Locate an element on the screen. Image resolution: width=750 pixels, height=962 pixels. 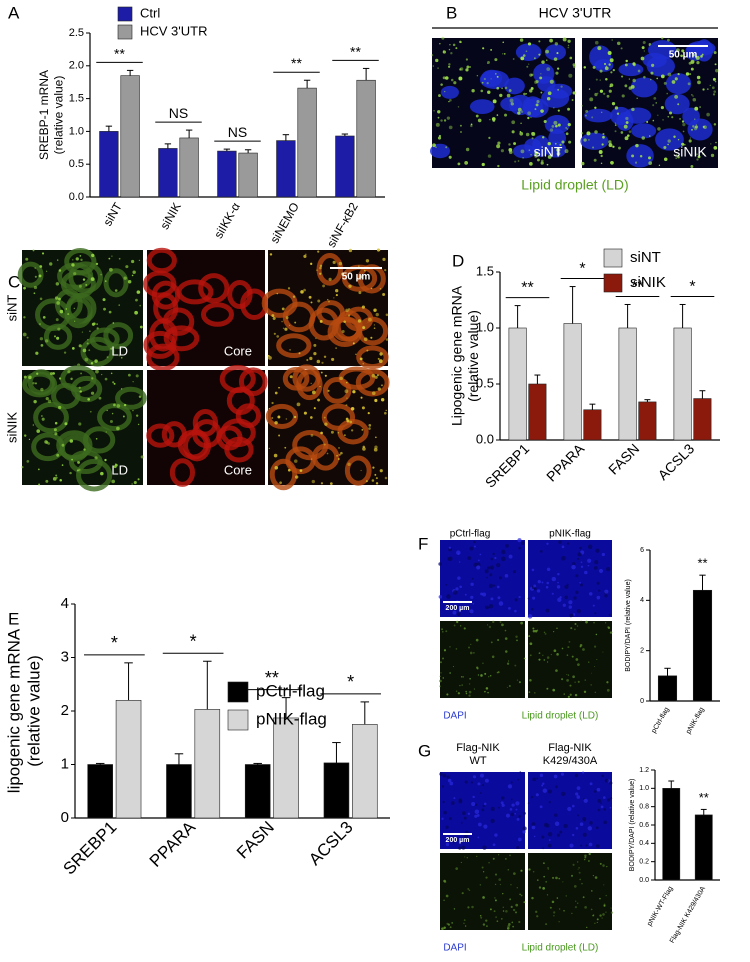
bar is located at coordinates (286, 169).